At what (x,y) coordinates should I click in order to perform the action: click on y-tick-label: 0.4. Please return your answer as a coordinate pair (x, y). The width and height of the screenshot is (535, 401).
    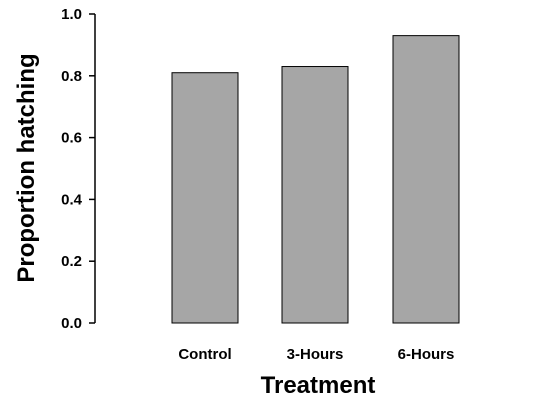
    Looking at the image, I should click on (72, 199).